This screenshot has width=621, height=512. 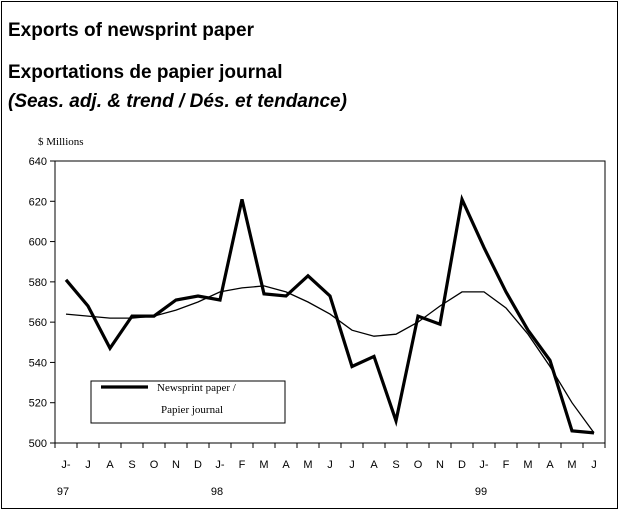 I want to click on y-tick-label: 520, so click(x=38, y=404).